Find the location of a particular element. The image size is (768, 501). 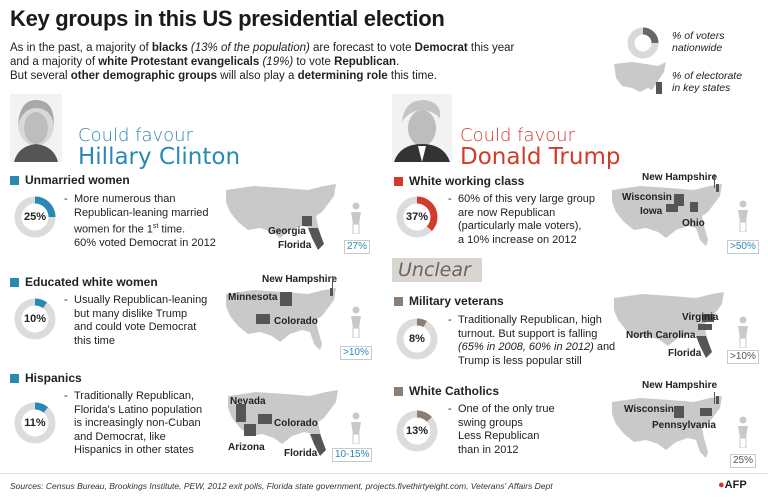

afp-logo: ●AFP is located at coordinates (732, 485).